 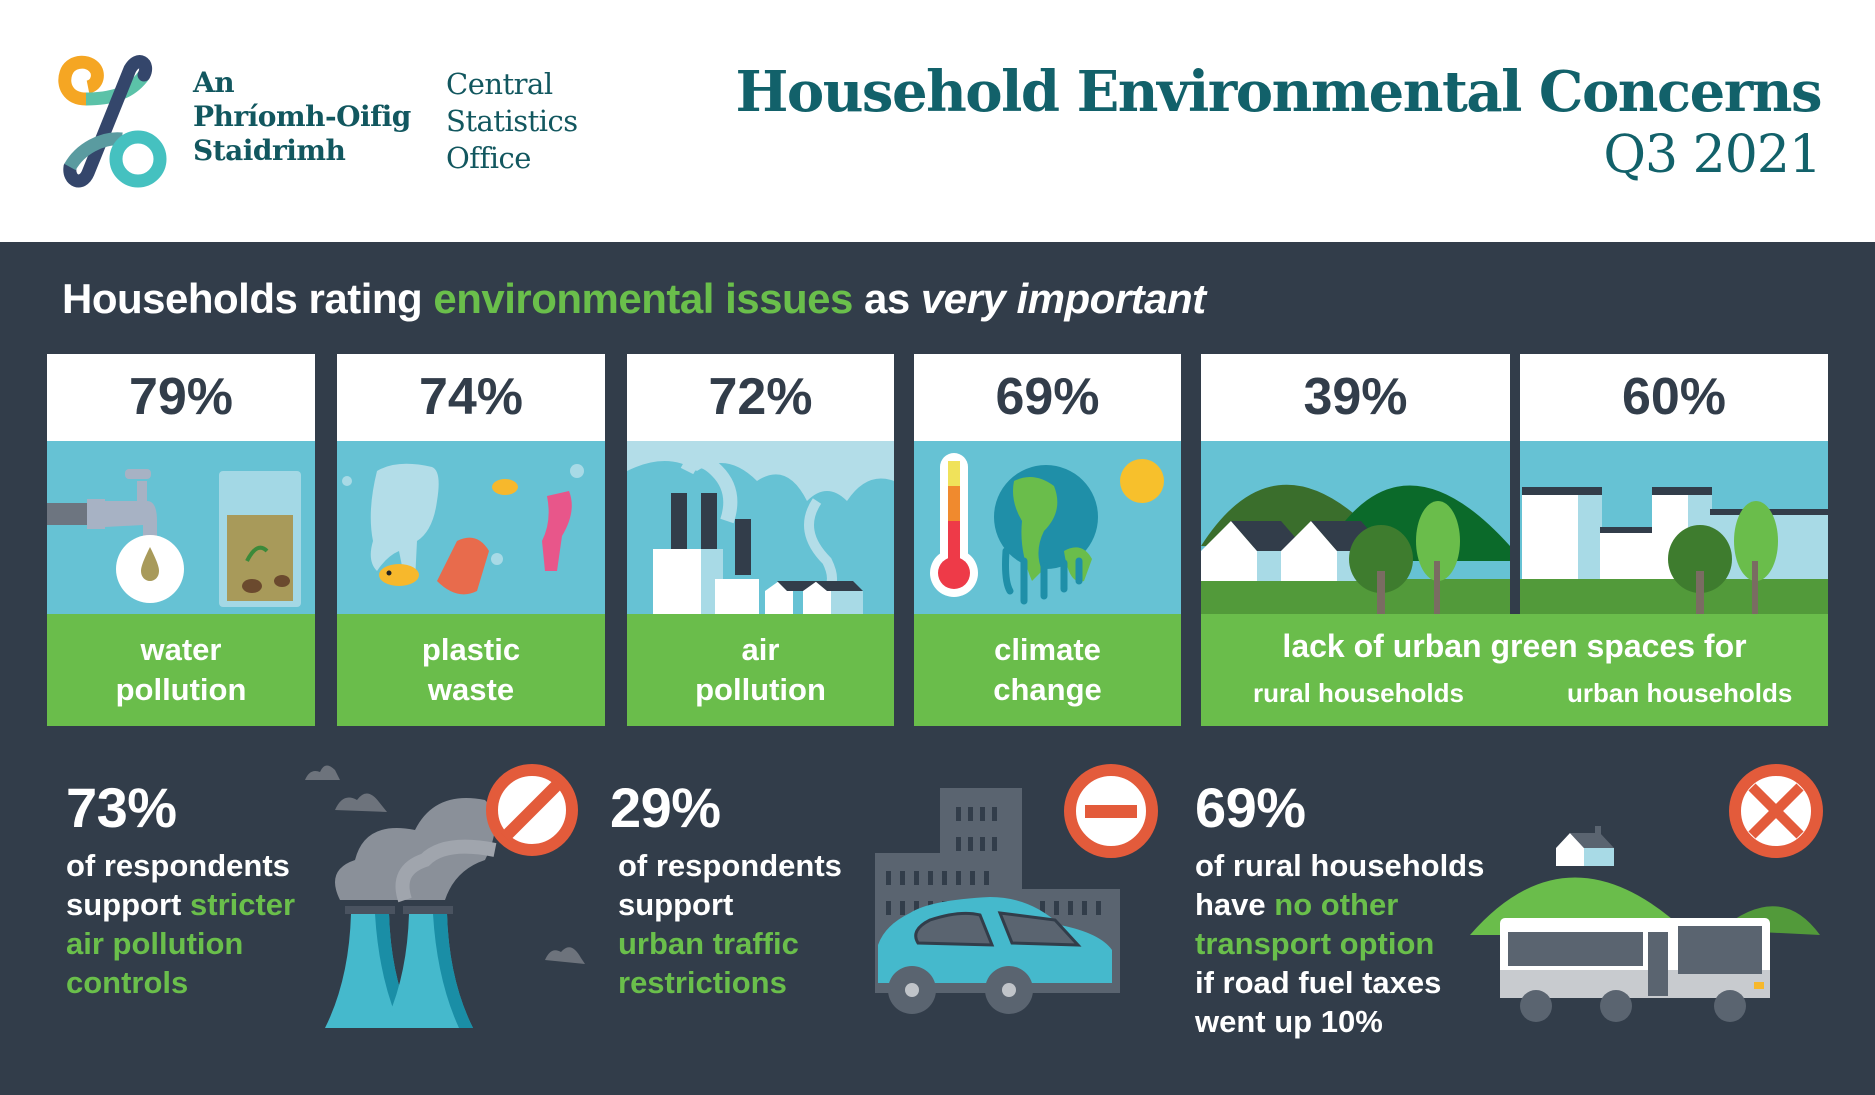 I want to click on urban-households-label: urban households, so click(x=1680, y=693).